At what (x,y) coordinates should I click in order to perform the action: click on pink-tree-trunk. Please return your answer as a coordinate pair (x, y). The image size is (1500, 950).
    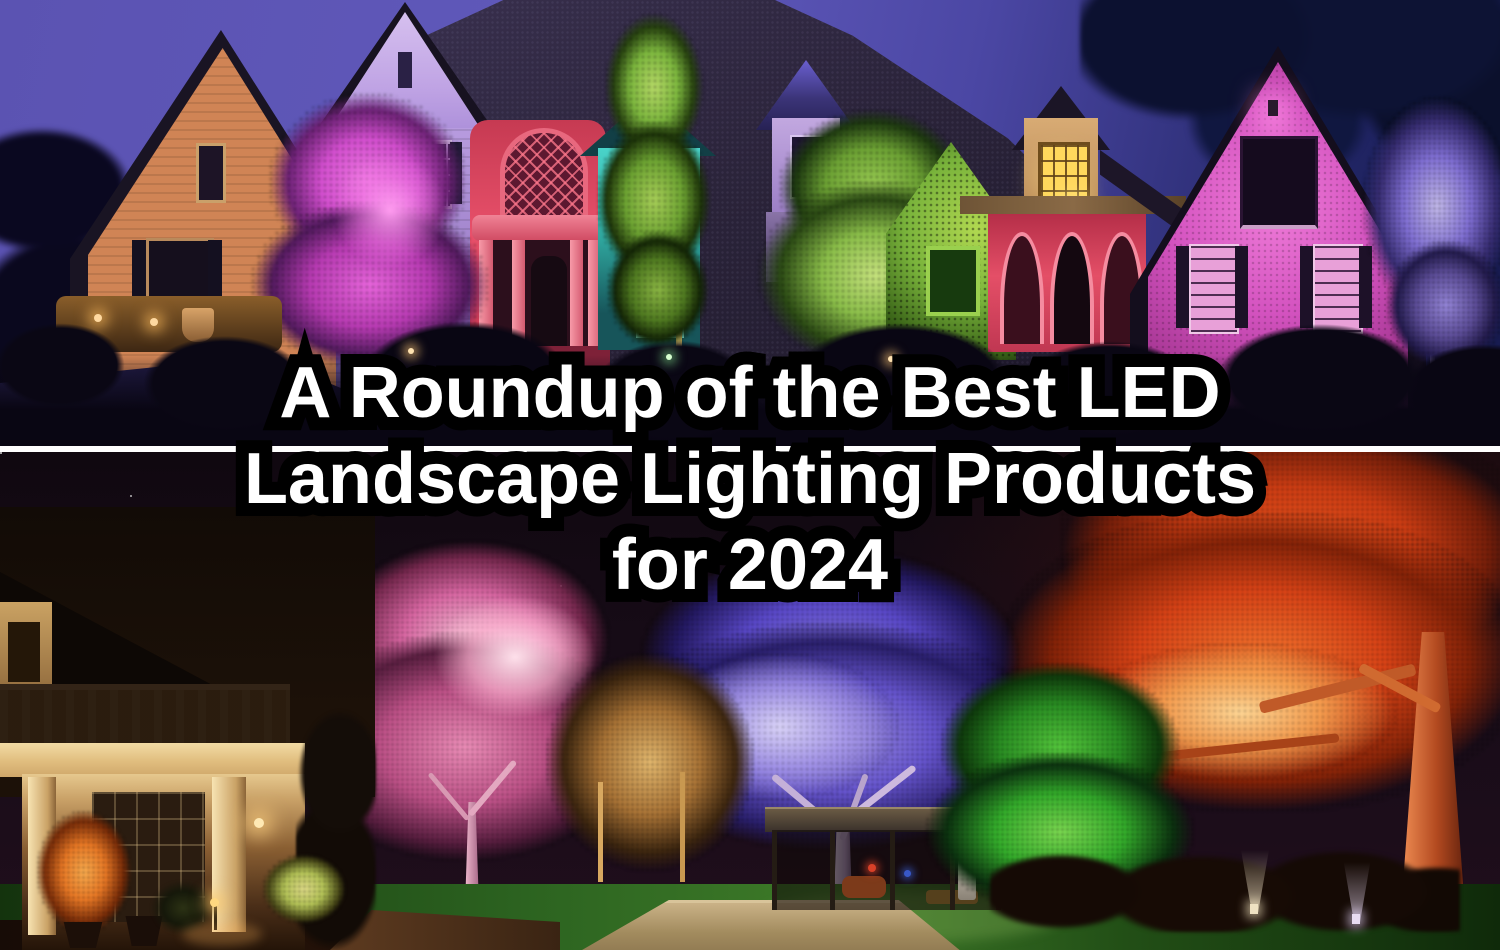
    Looking at the image, I should click on (472, 854).